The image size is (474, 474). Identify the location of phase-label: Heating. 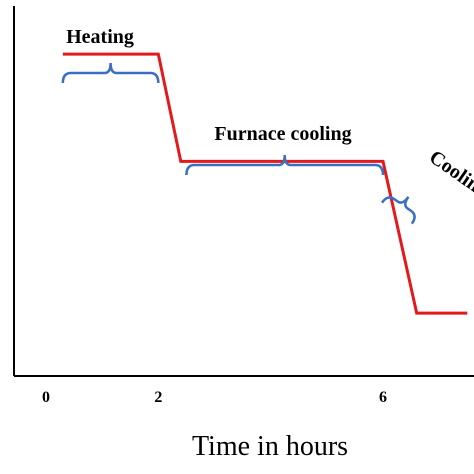
(100, 37).